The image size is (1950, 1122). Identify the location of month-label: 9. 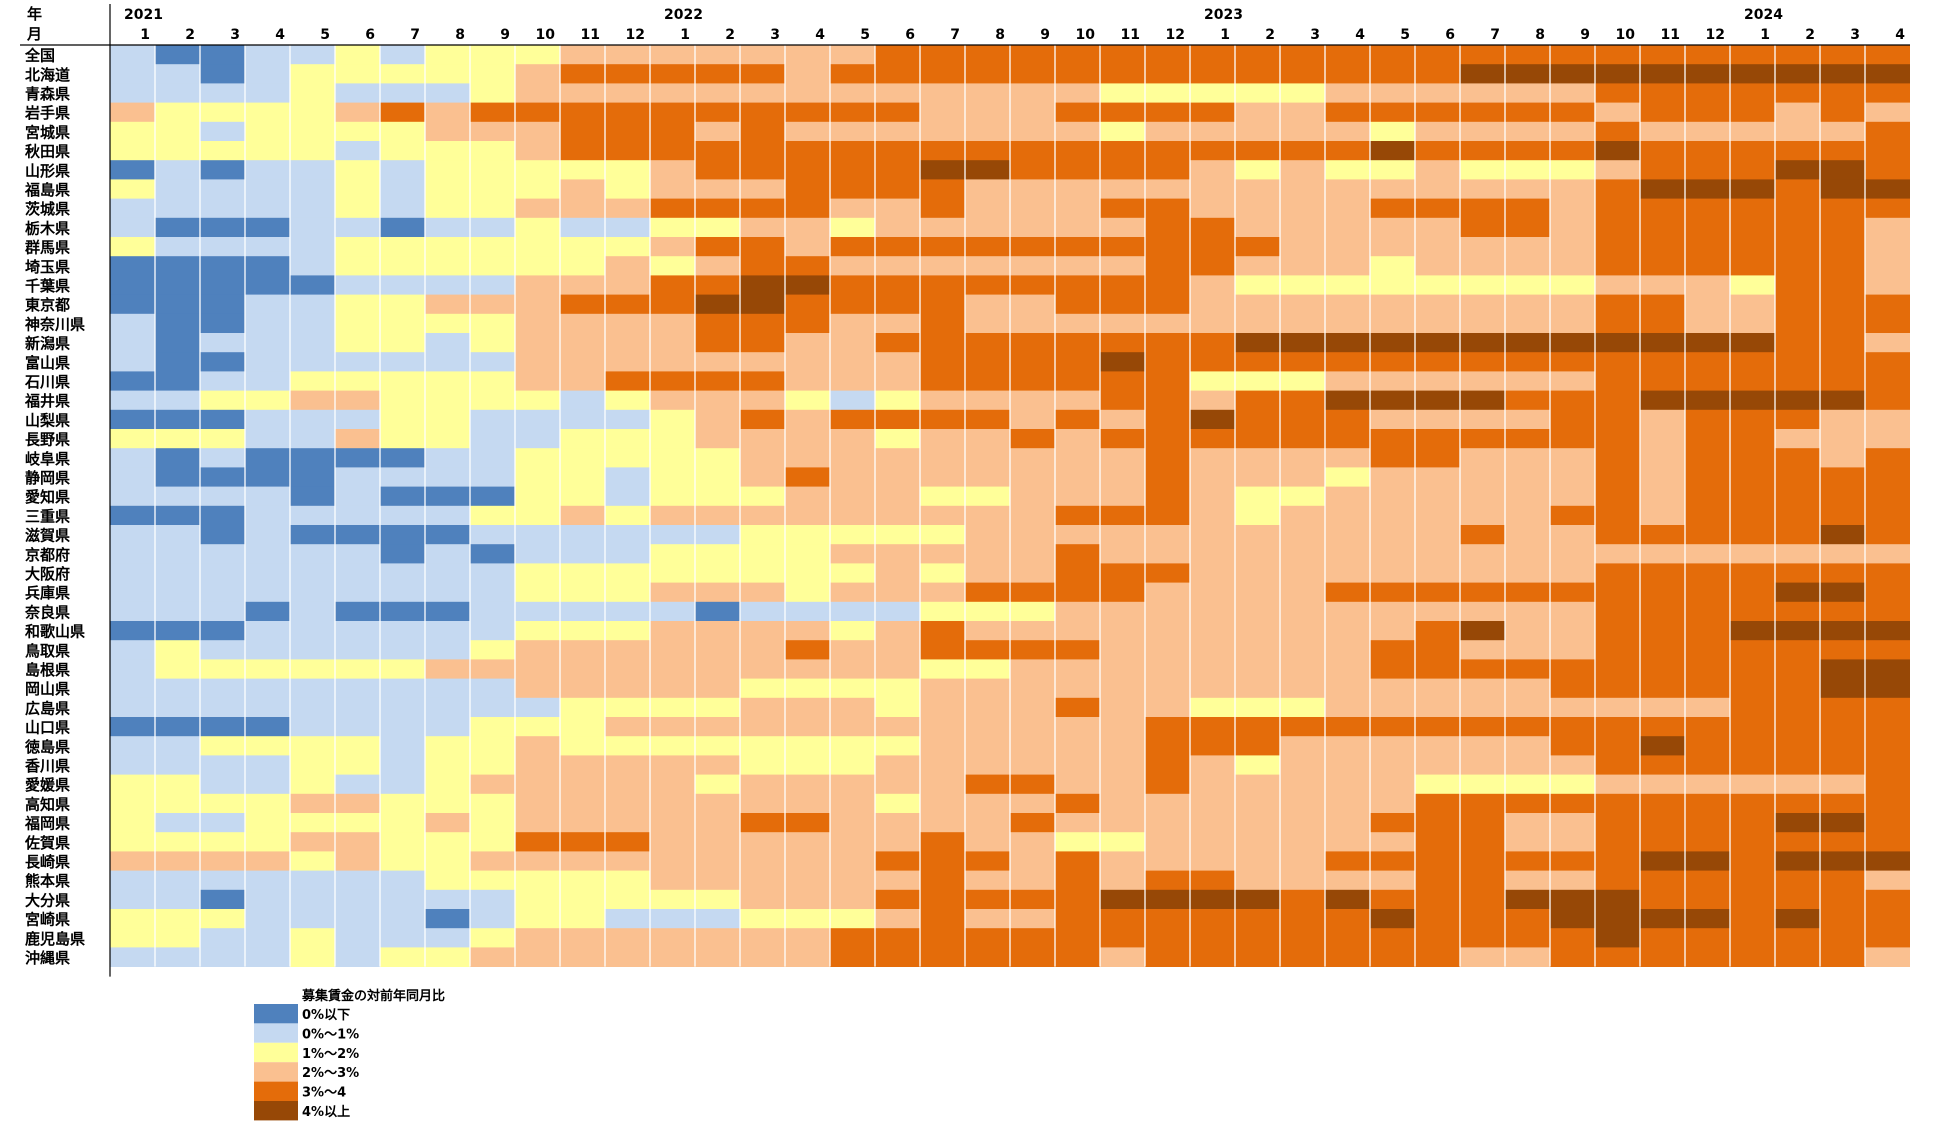
(505, 35).